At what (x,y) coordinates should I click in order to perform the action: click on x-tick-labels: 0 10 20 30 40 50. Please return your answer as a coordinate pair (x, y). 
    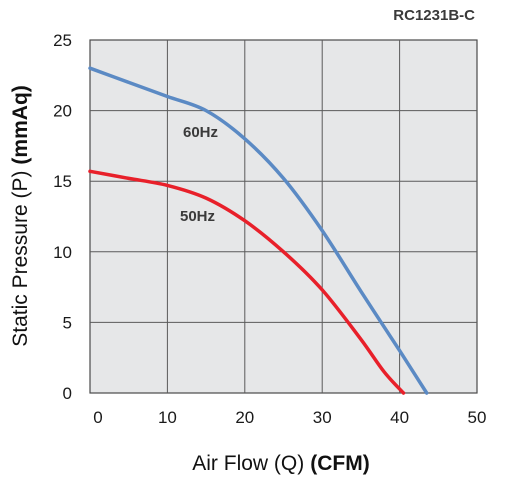
    Looking at the image, I should click on (289, 417).